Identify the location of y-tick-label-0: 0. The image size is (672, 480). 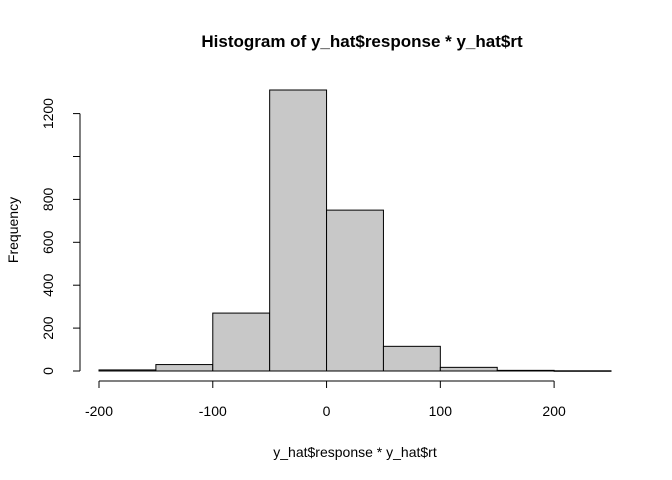
(48, 371).